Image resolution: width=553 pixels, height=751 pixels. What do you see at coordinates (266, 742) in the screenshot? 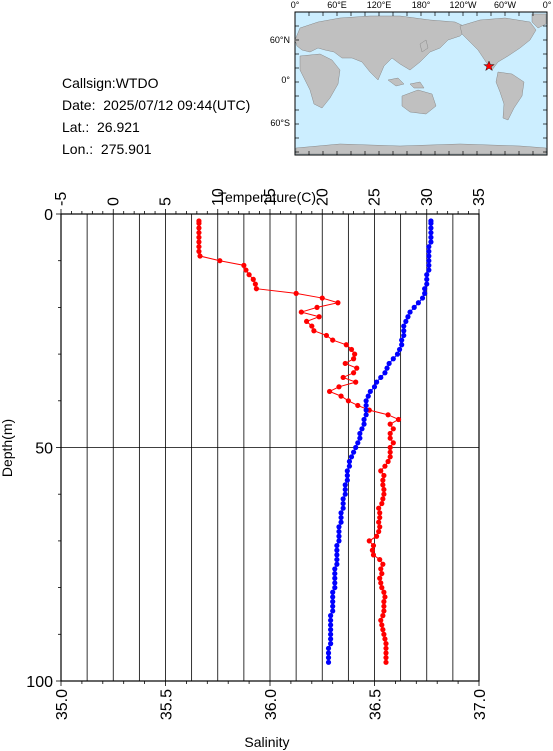
I see `salinity-axis-label: Salinity` at bounding box center [266, 742].